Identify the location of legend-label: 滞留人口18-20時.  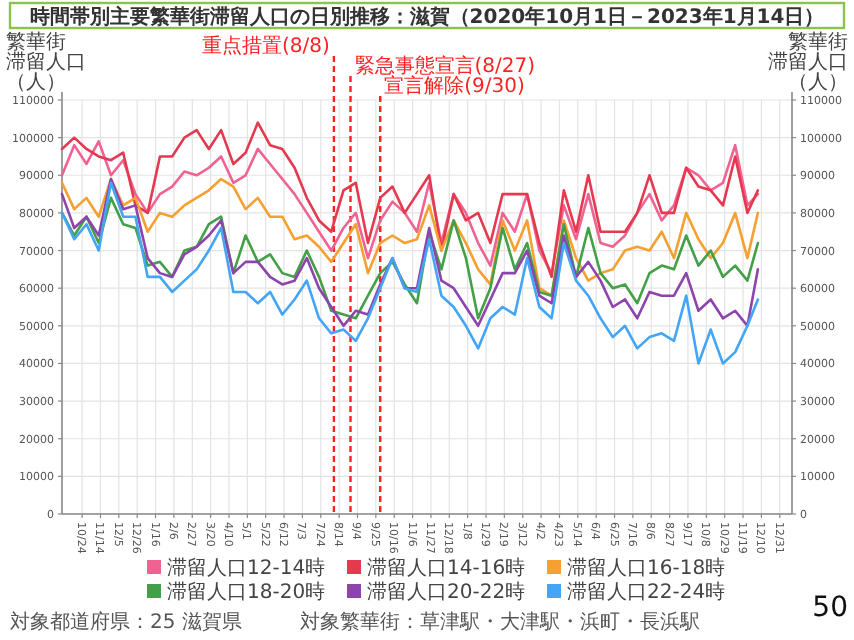
(246, 592).